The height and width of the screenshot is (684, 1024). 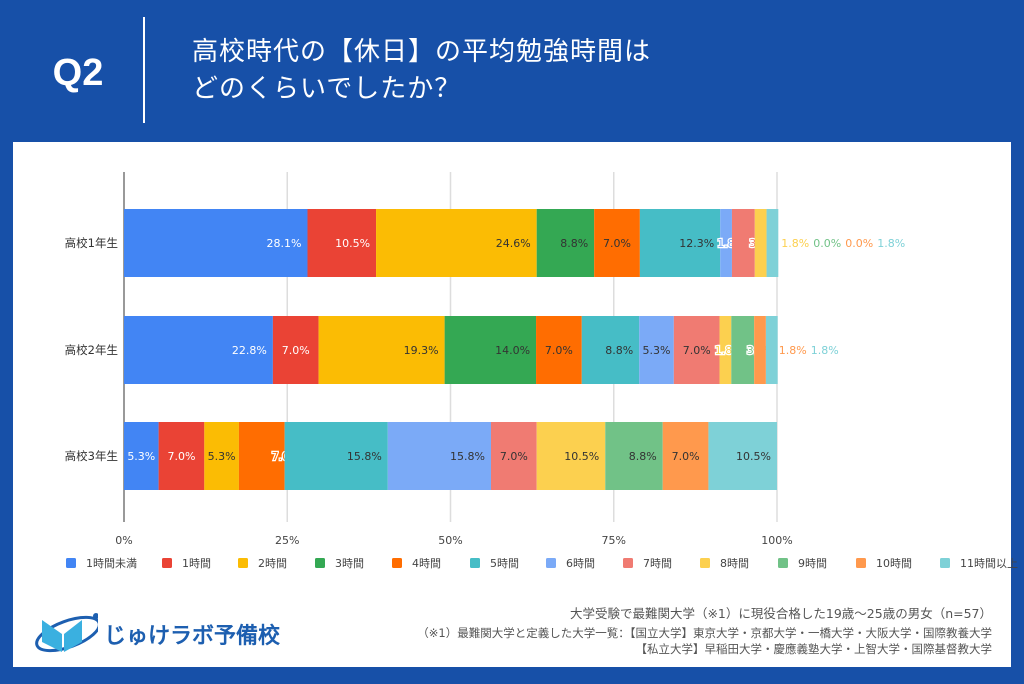 What do you see at coordinates (123, 540) in the screenshot?
I see `x-tick-label: 0%` at bounding box center [123, 540].